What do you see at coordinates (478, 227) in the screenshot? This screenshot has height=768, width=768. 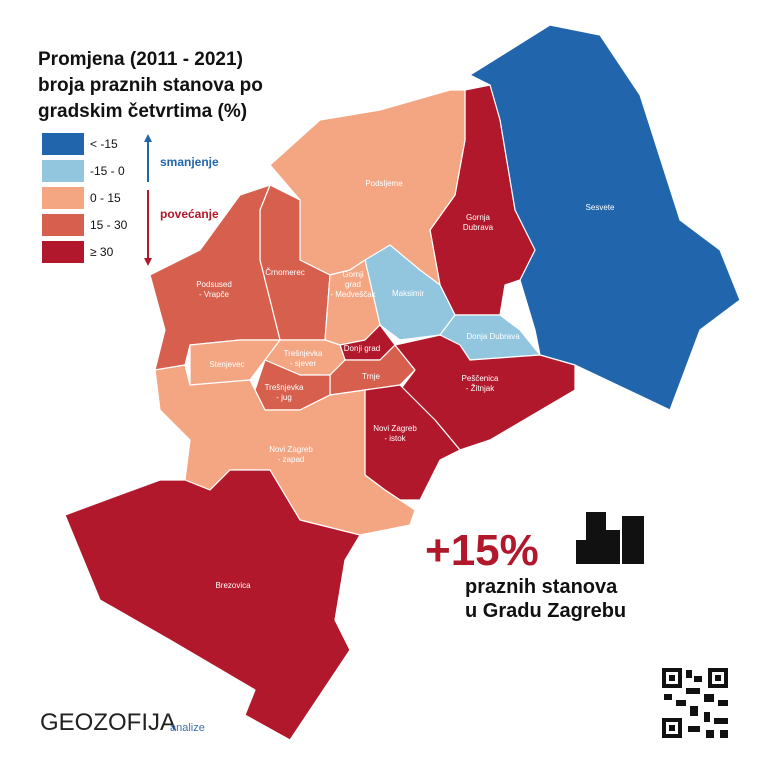 I see `district-label-line: Dubrava` at bounding box center [478, 227].